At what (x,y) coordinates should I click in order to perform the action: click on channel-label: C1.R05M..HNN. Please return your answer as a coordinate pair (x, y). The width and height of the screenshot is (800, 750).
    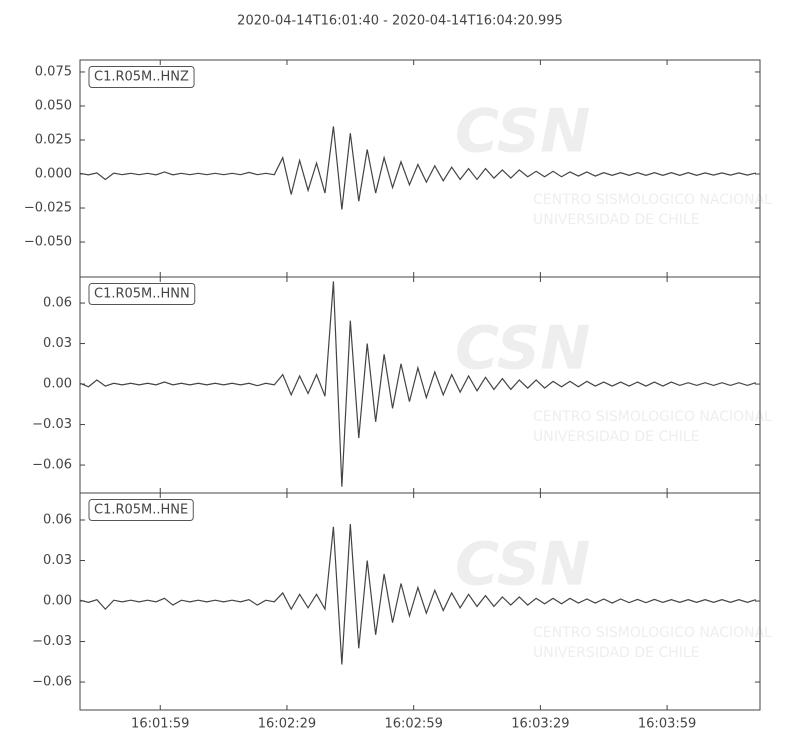
    Looking at the image, I should click on (142, 294).